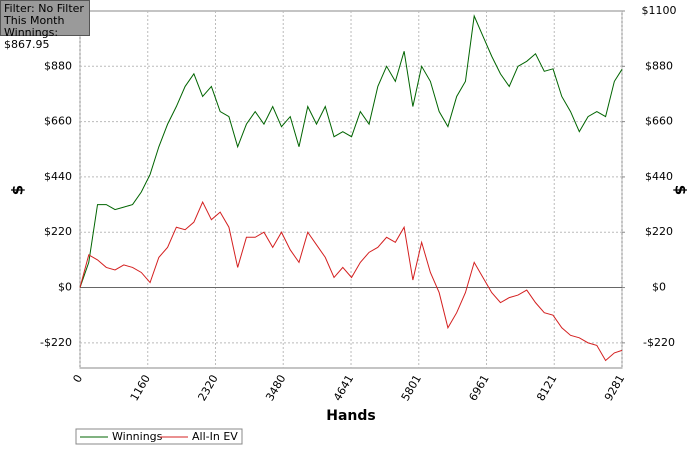  Describe the element at coordinates (34, 20) in the screenshot. I see `info-line: This Month` at that location.